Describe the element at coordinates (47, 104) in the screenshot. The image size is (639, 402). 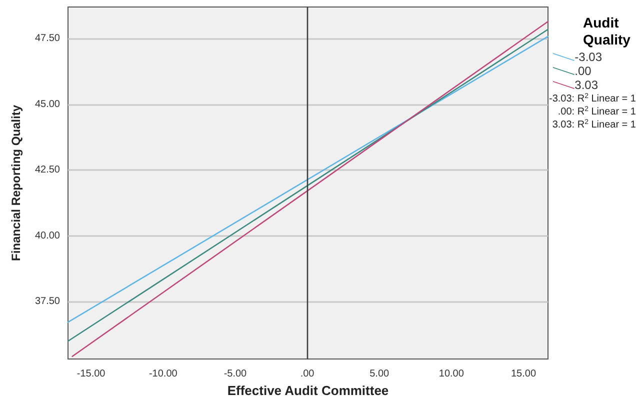
I see `y-tick-label: 45.00` at that location.